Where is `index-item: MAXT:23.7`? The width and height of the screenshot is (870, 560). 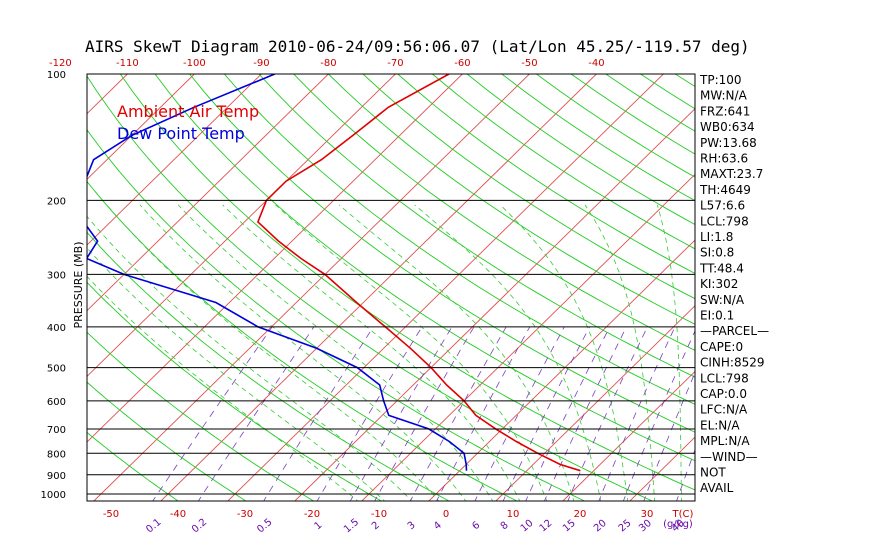 index-item: MAXT:23.7 is located at coordinates (731, 174).